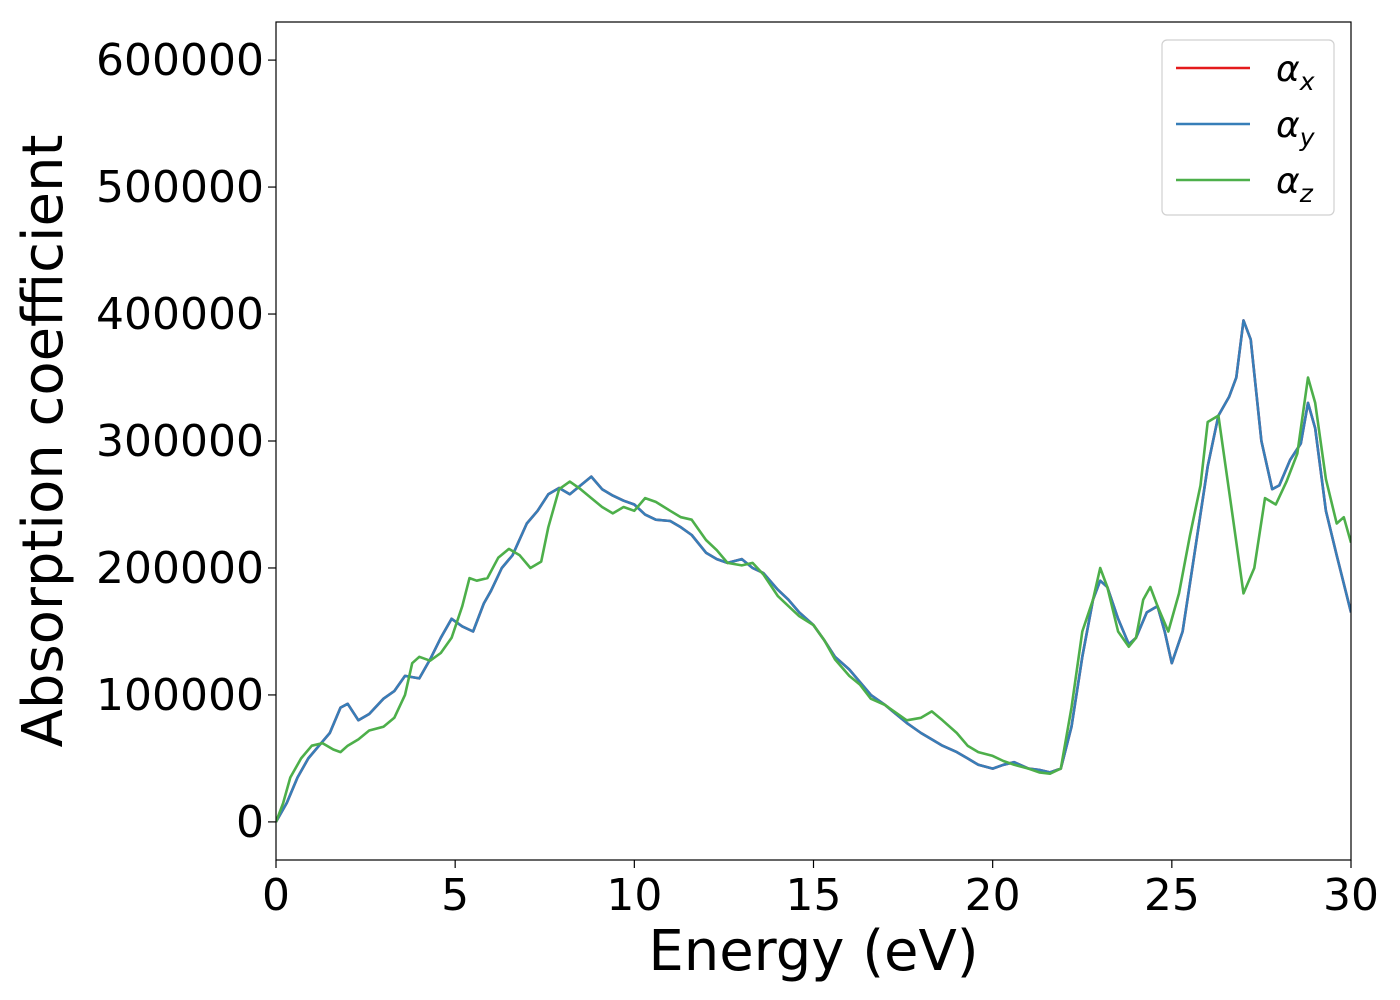  Describe the element at coordinates (813, 951) in the screenshot. I see `x-axis-label: Energy (eV)` at that location.